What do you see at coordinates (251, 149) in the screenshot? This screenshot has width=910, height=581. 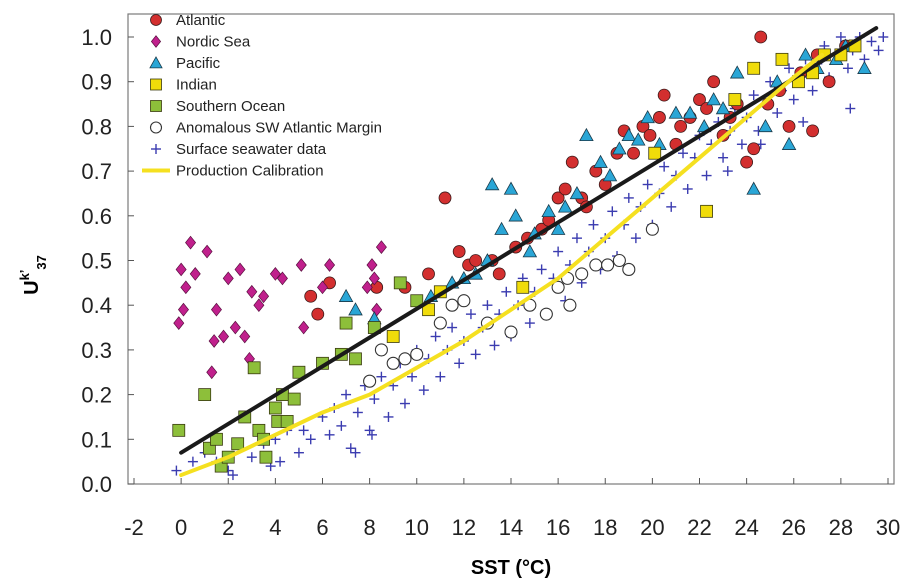 I see `legend-label: Surface seawater data` at bounding box center [251, 149].